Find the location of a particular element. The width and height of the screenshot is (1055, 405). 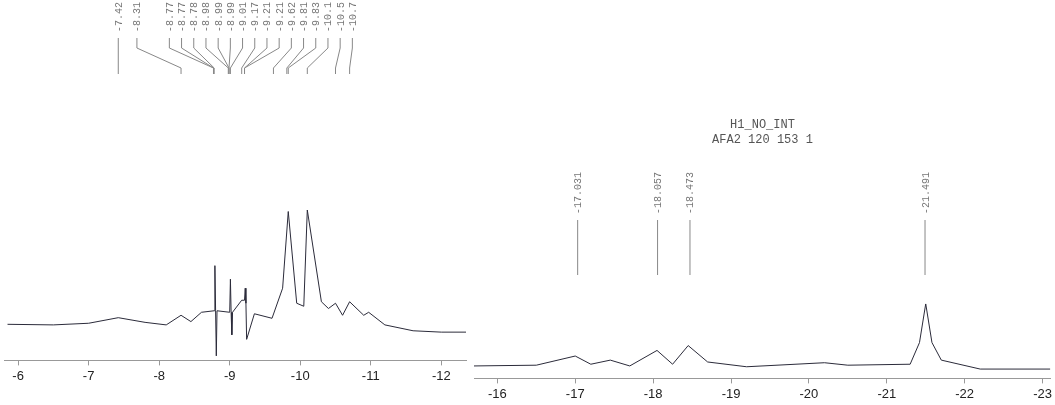

x-tick-label: -21 is located at coordinates (887, 393).